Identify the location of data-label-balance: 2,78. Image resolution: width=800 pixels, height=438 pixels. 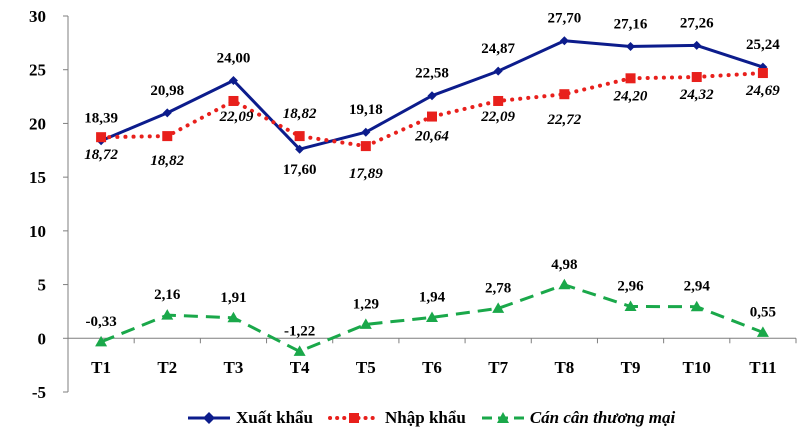
(498, 288).